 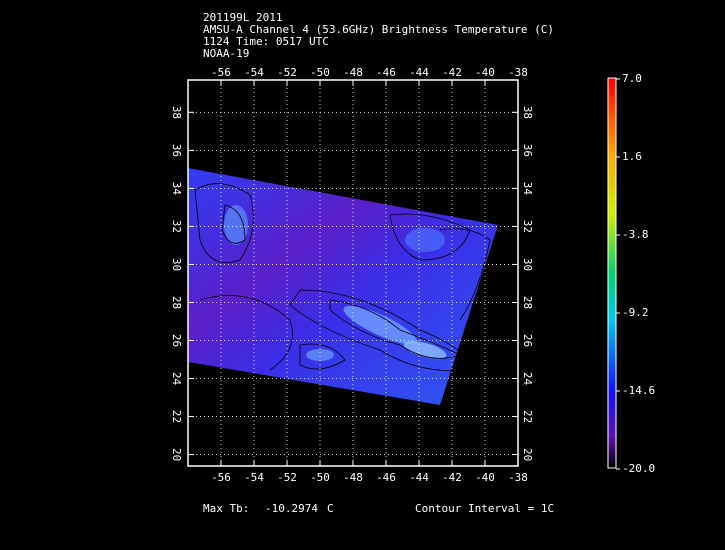 What do you see at coordinates (638, 468) in the screenshot?
I see `colorbar-label: -20.0` at bounding box center [638, 468].